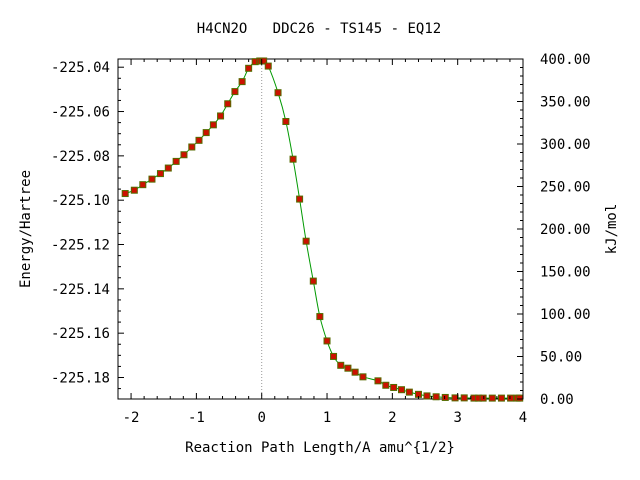 This screenshot has width=640, height=480. Describe the element at coordinates (80, 68) in the screenshot. I see `y-left-tick-label: -225.04` at that location.